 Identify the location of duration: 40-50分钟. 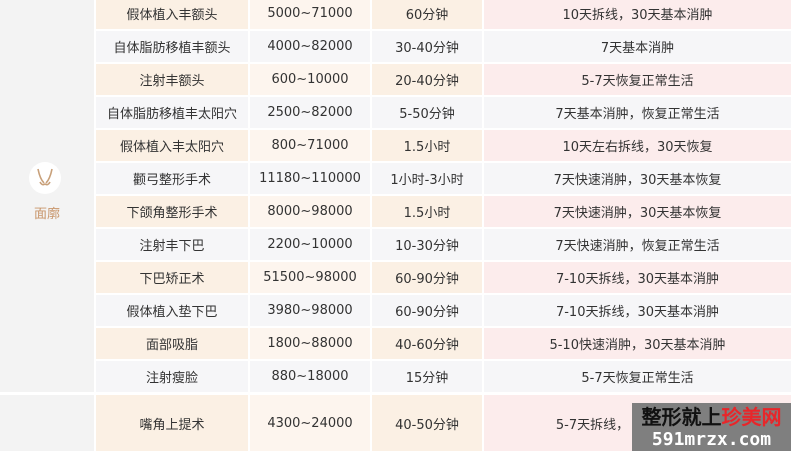
(427, 423).